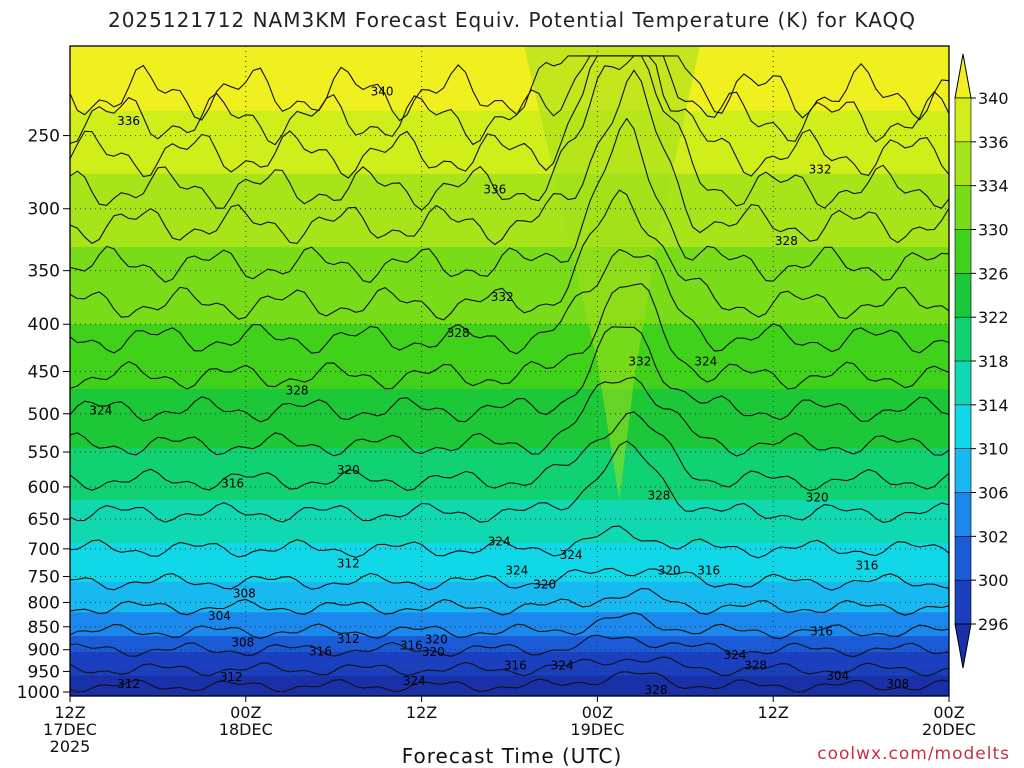 The width and height of the screenshot is (1024, 768). Describe the element at coordinates (246, 729) in the screenshot. I see `x-tick-label: 18DEC` at that location.